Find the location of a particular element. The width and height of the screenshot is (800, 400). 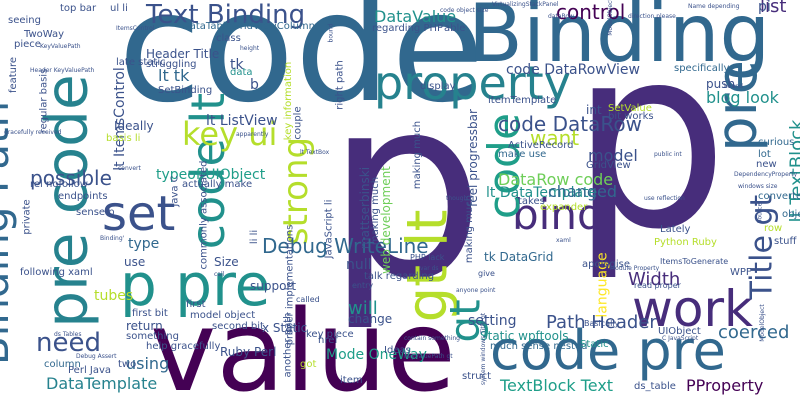

word-row: row is located at coordinates (773, 228).